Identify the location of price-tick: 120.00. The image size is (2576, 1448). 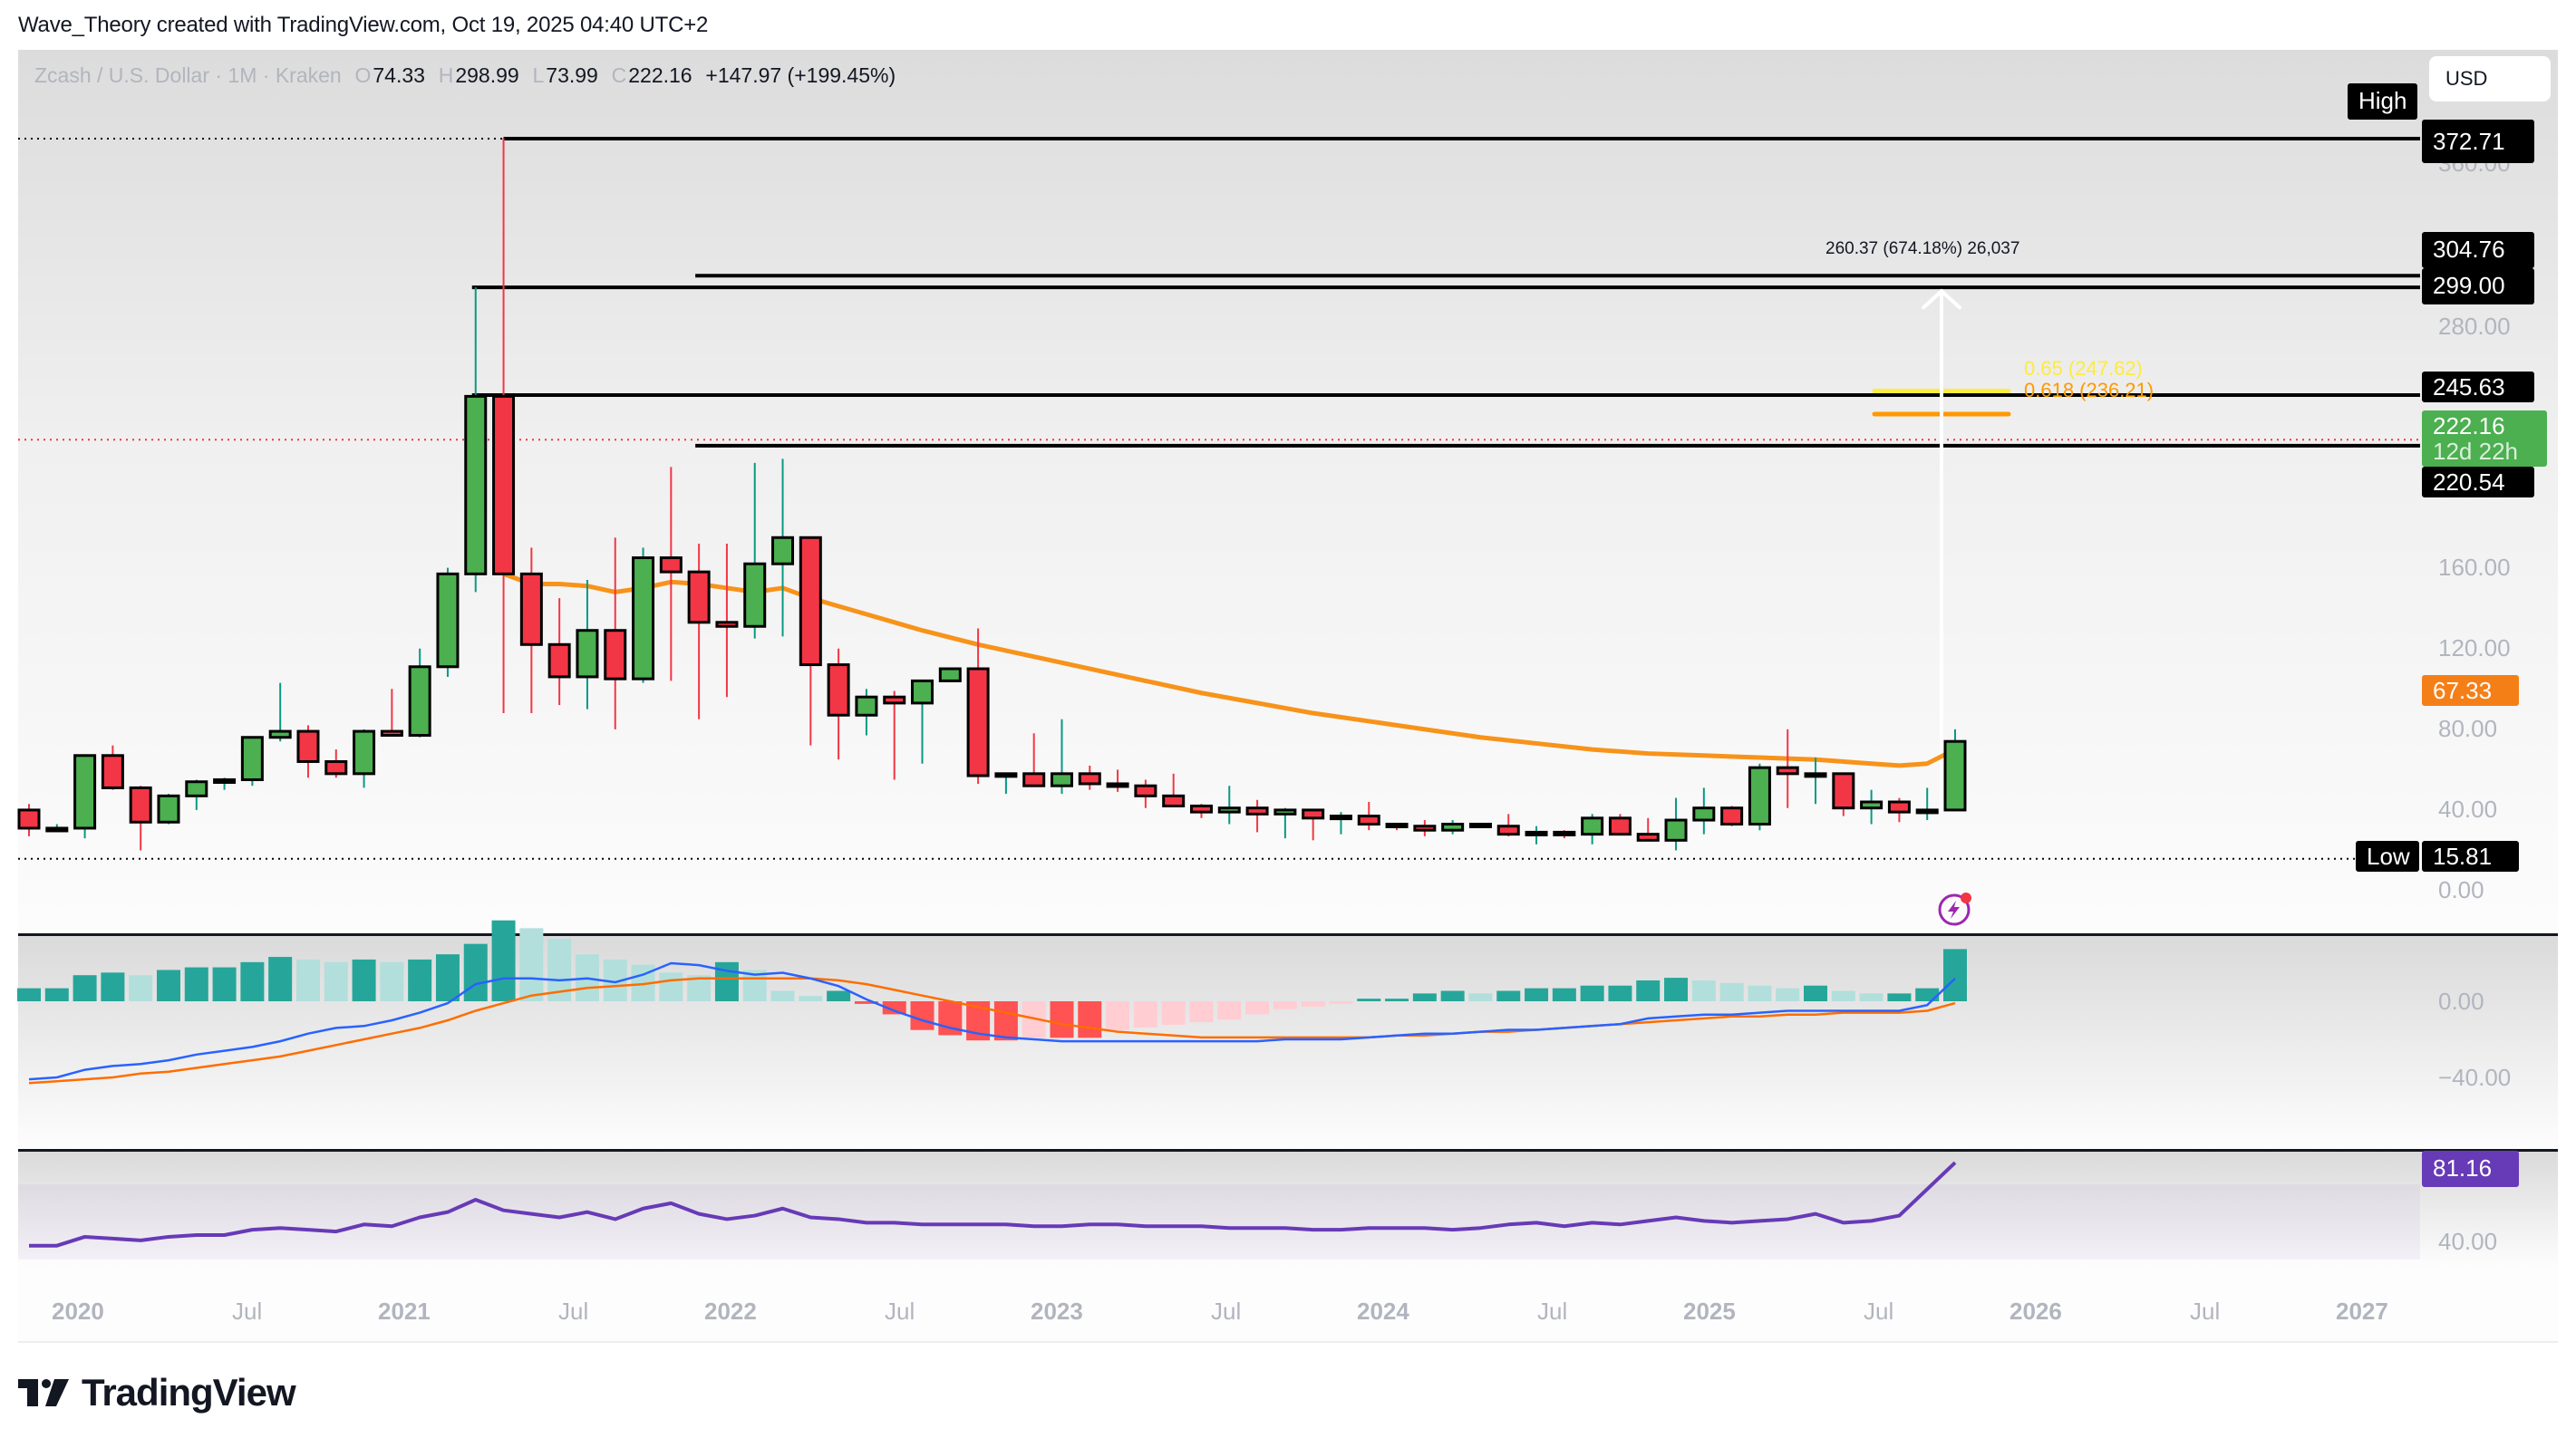
(2474, 647).